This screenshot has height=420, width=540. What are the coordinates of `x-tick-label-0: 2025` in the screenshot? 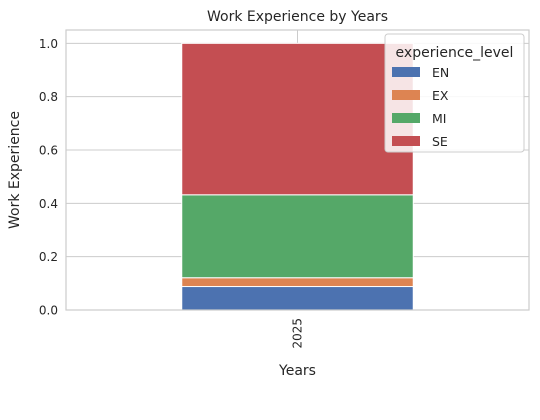 It's located at (298, 333).